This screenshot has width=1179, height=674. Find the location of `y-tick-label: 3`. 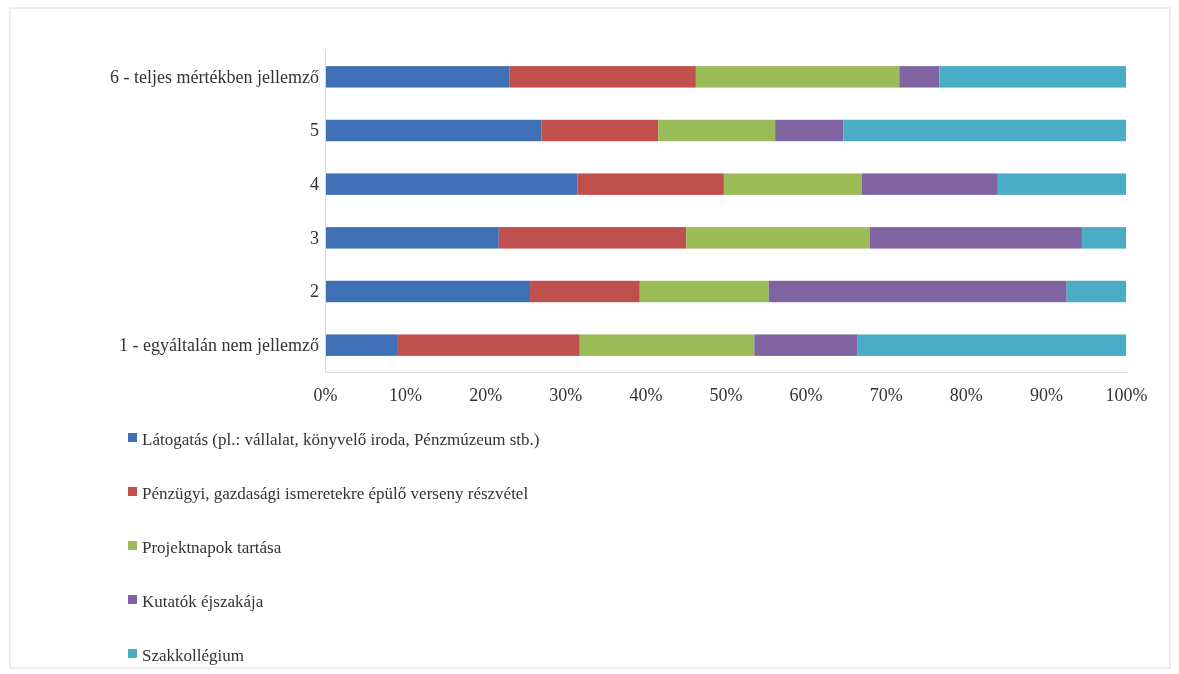

y-tick-label: 3 is located at coordinates (314, 237).